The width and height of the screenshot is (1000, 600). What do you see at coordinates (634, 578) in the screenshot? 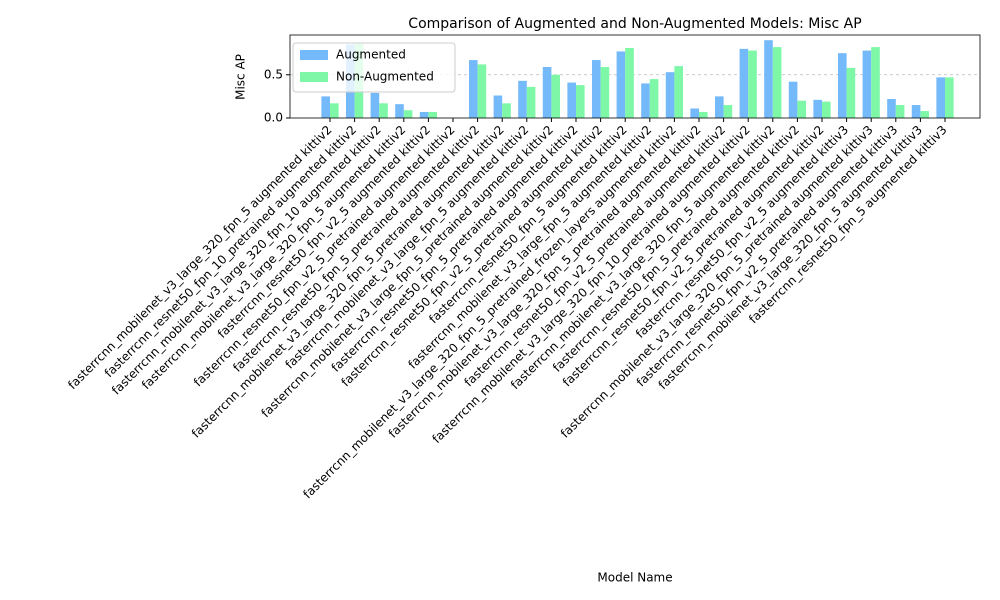
I see `x-axis-label: Model Name` at bounding box center [634, 578].